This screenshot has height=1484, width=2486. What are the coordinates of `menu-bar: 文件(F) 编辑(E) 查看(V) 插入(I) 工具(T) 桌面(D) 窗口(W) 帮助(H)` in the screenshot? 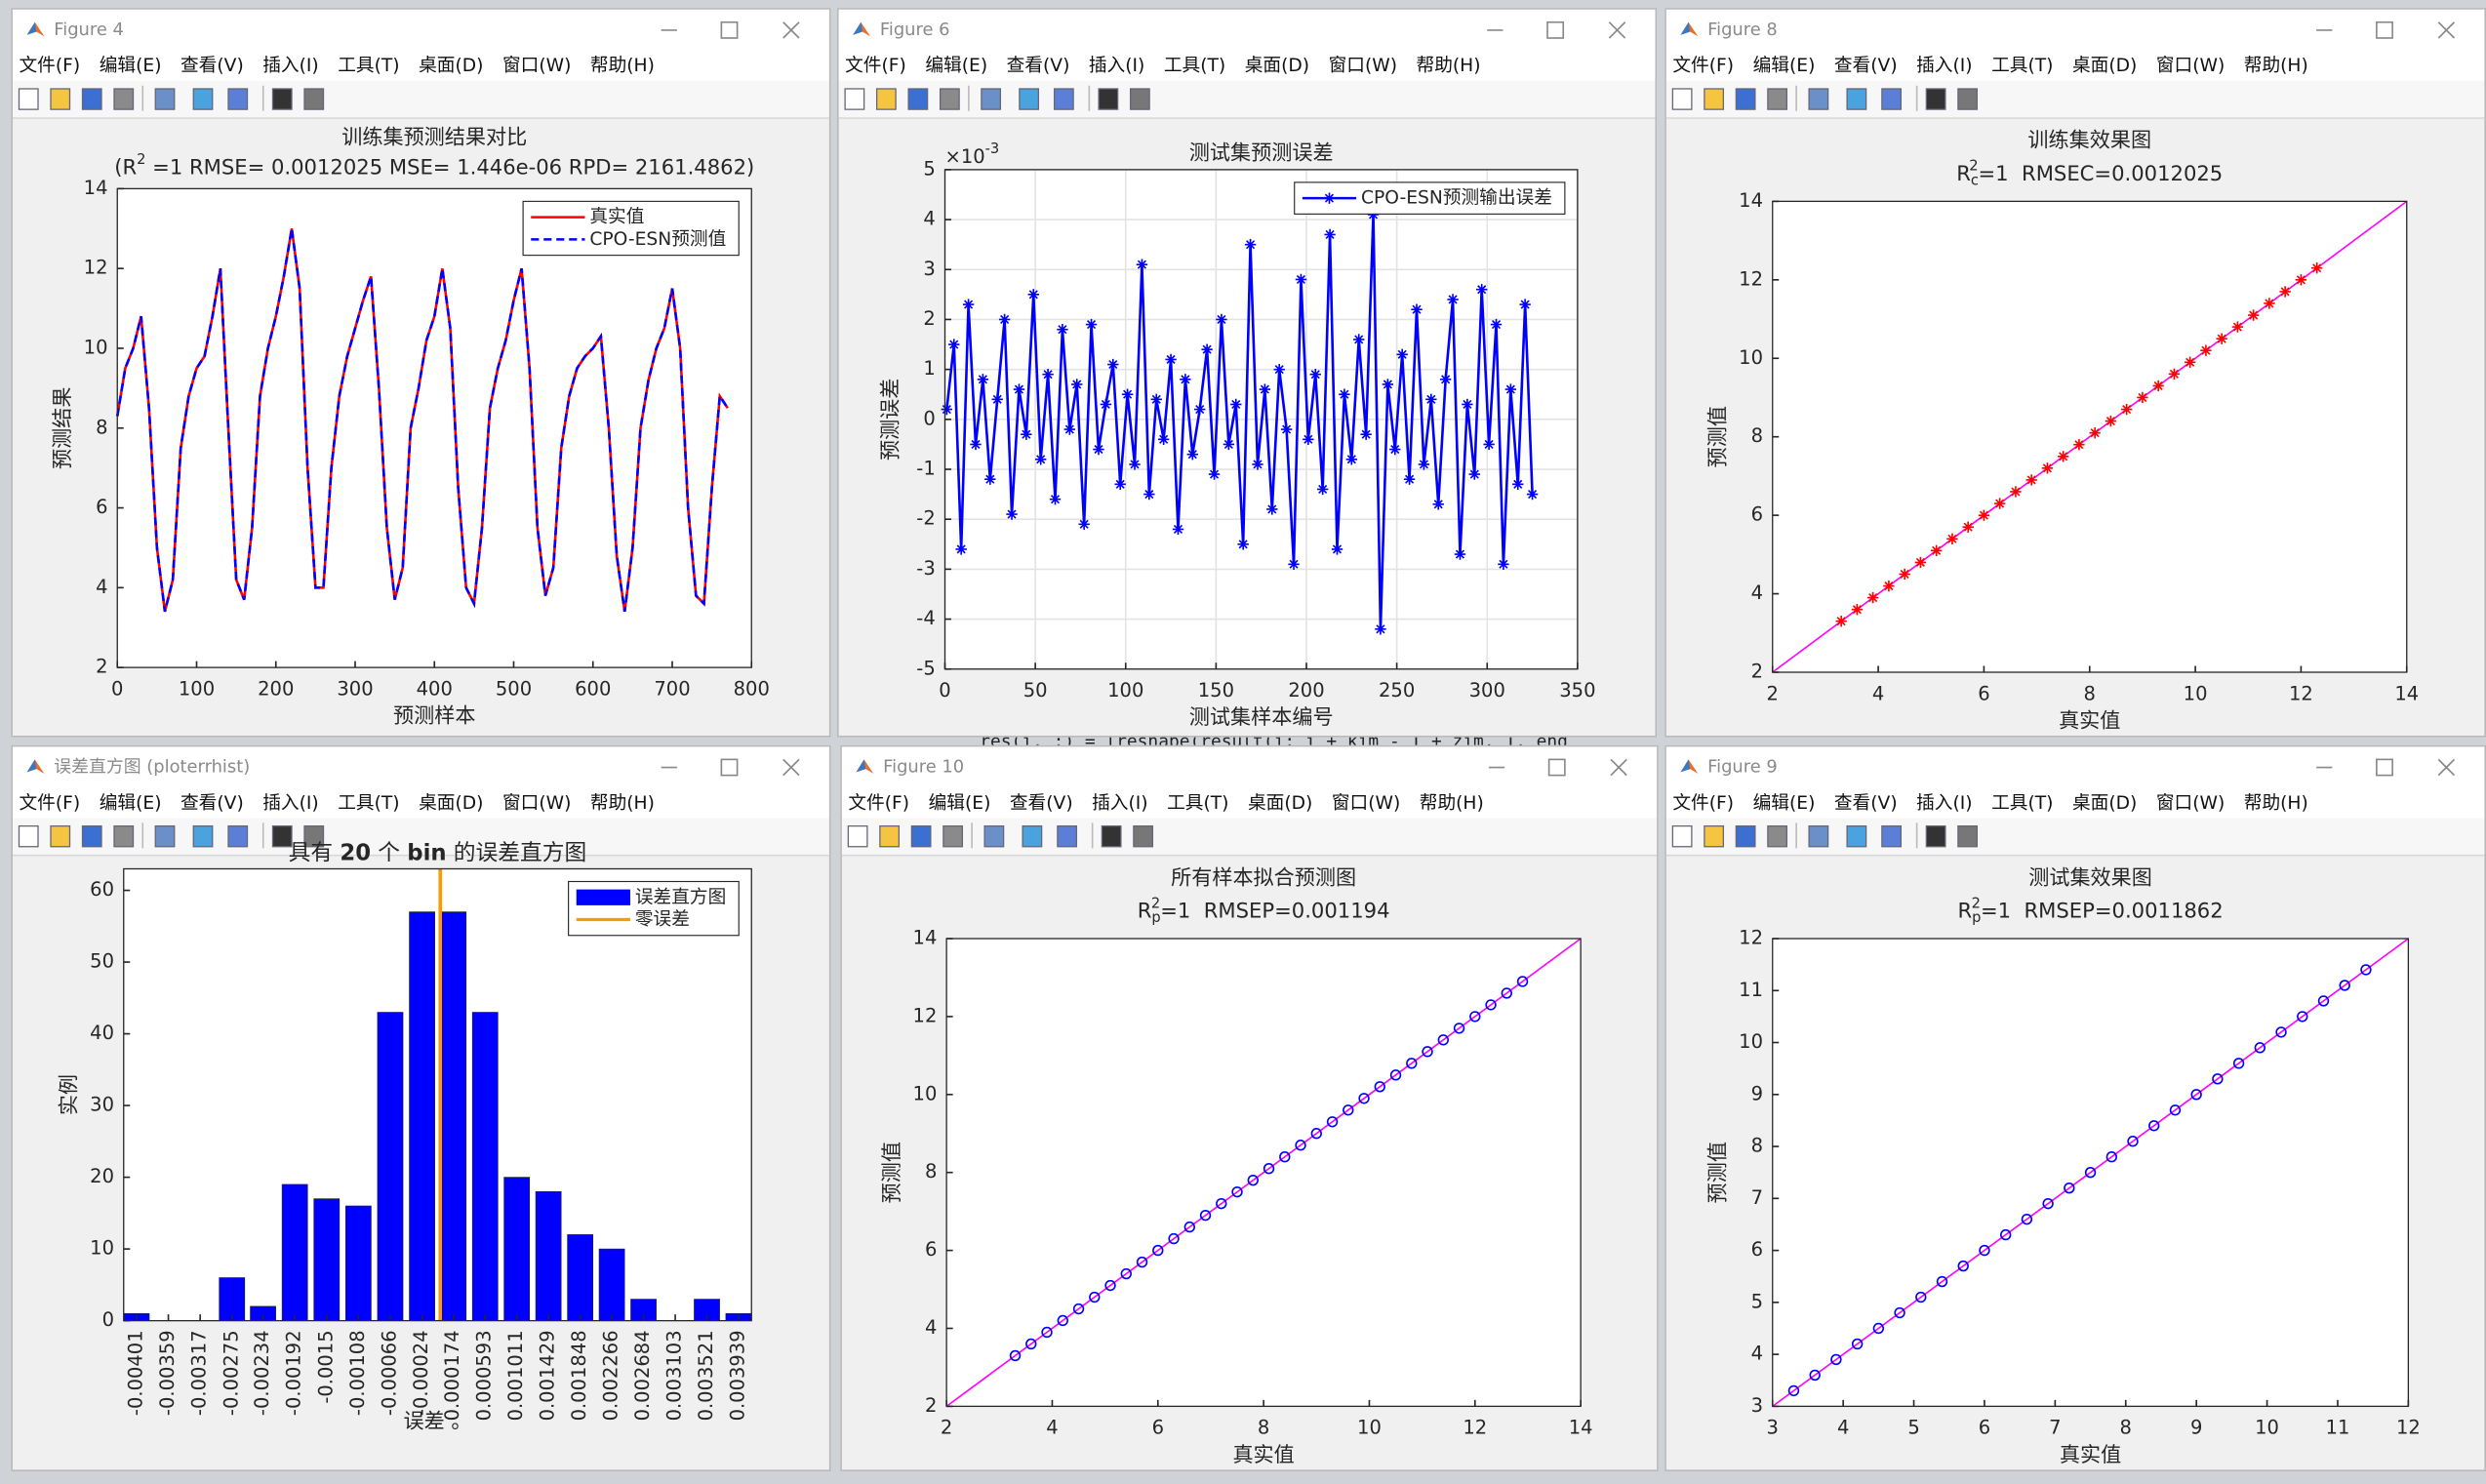 It's located at (1249, 802).